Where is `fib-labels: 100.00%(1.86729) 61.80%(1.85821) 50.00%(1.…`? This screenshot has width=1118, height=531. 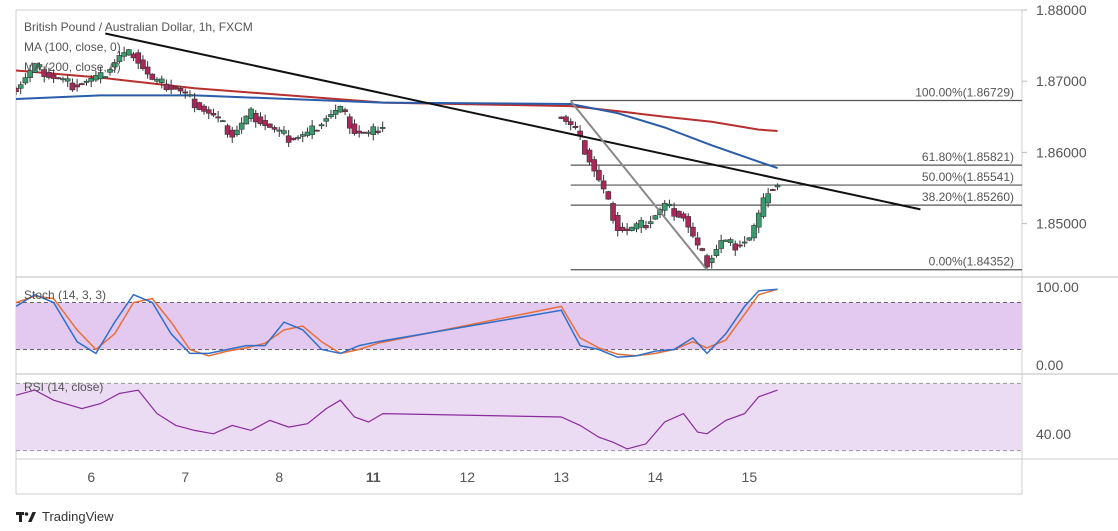 fib-labels: 100.00%(1.86729) 61.80%(1.85821) 50.00%(1.… is located at coordinates (964, 176).